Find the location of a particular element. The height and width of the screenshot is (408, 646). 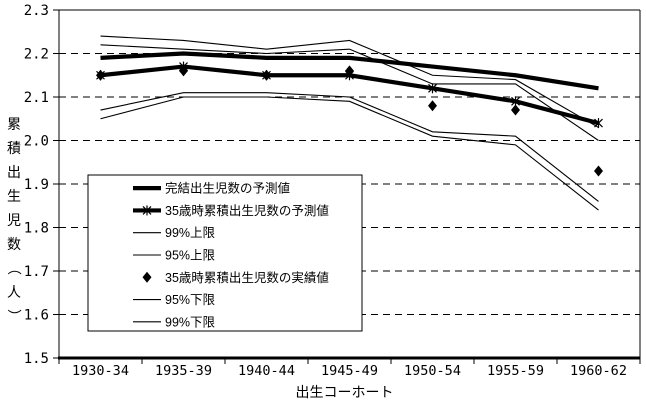

y-axis-title-char: 出 is located at coordinates (14, 172).